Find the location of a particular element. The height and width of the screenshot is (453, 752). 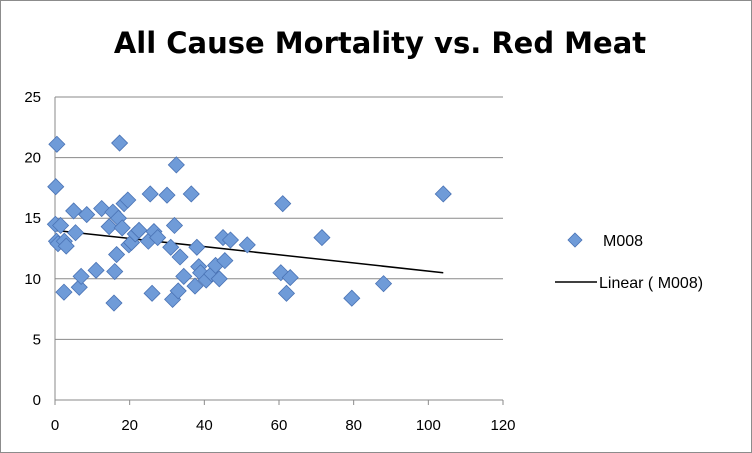

y-tick-label: 20 is located at coordinates (32, 158).